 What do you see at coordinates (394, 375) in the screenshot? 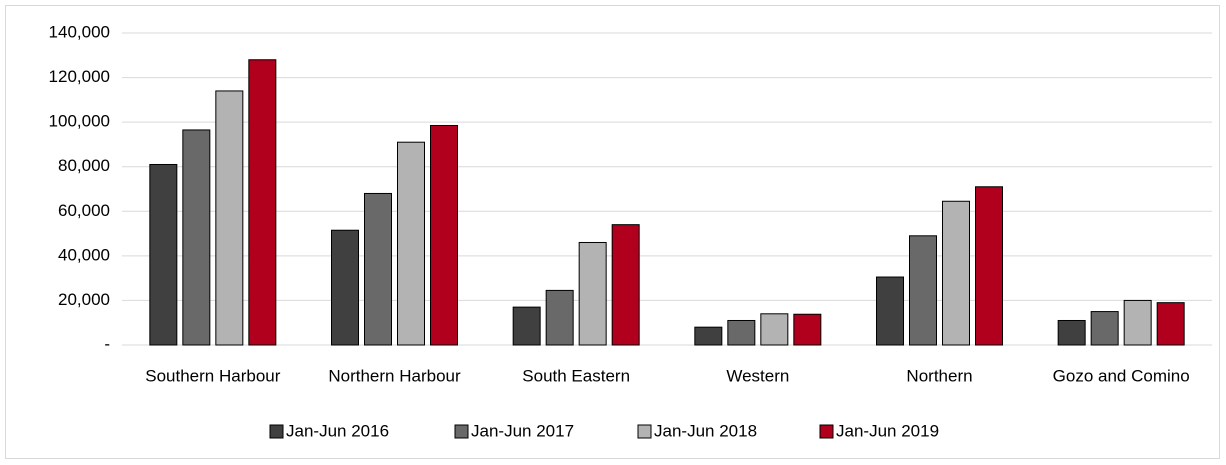
I see `x-tick-label: Northern Harbour` at bounding box center [394, 375].